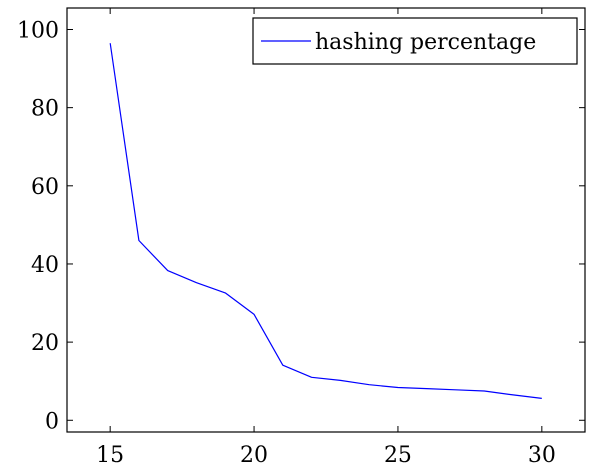 This screenshot has width=594, height=470. What do you see at coordinates (45, 343) in the screenshot?
I see `y-tick-label: 20` at bounding box center [45, 343].